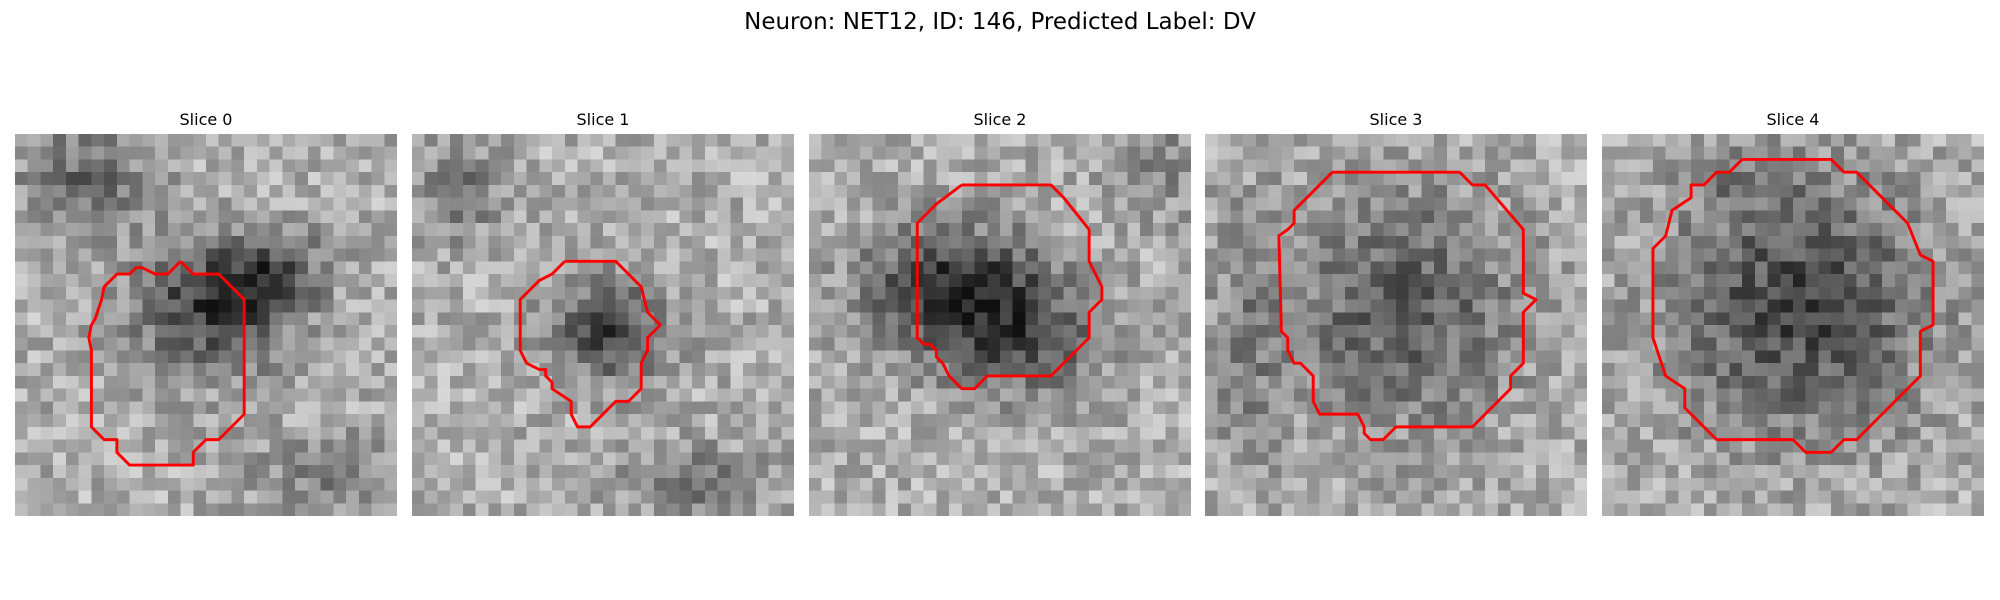  I want to click on slice-title: Slice 4, so click(1793, 119).